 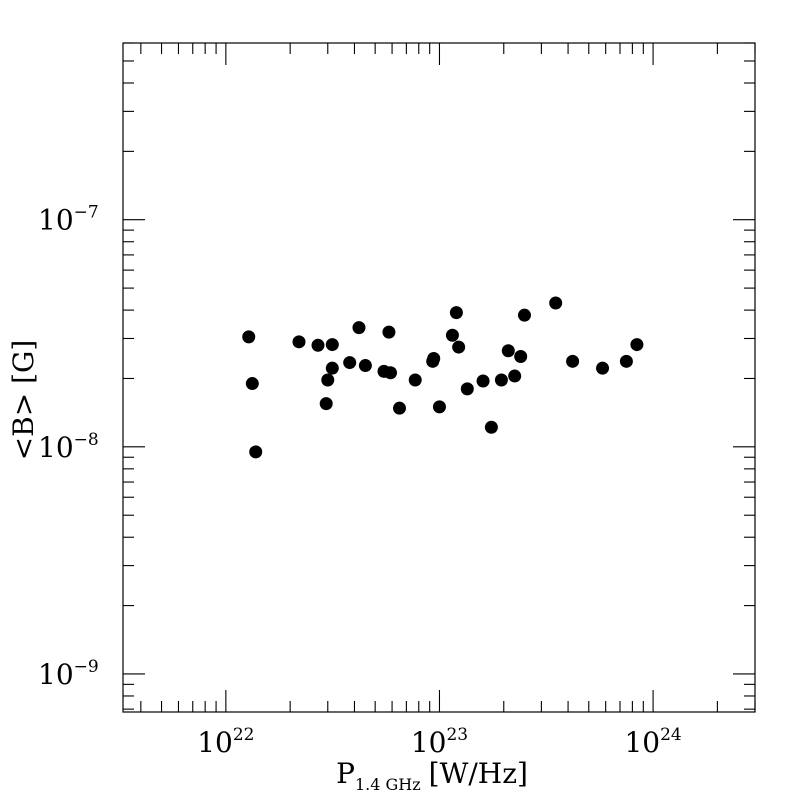 I want to click on y-tick-label: 10⁻⁹, so click(x=68, y=674).